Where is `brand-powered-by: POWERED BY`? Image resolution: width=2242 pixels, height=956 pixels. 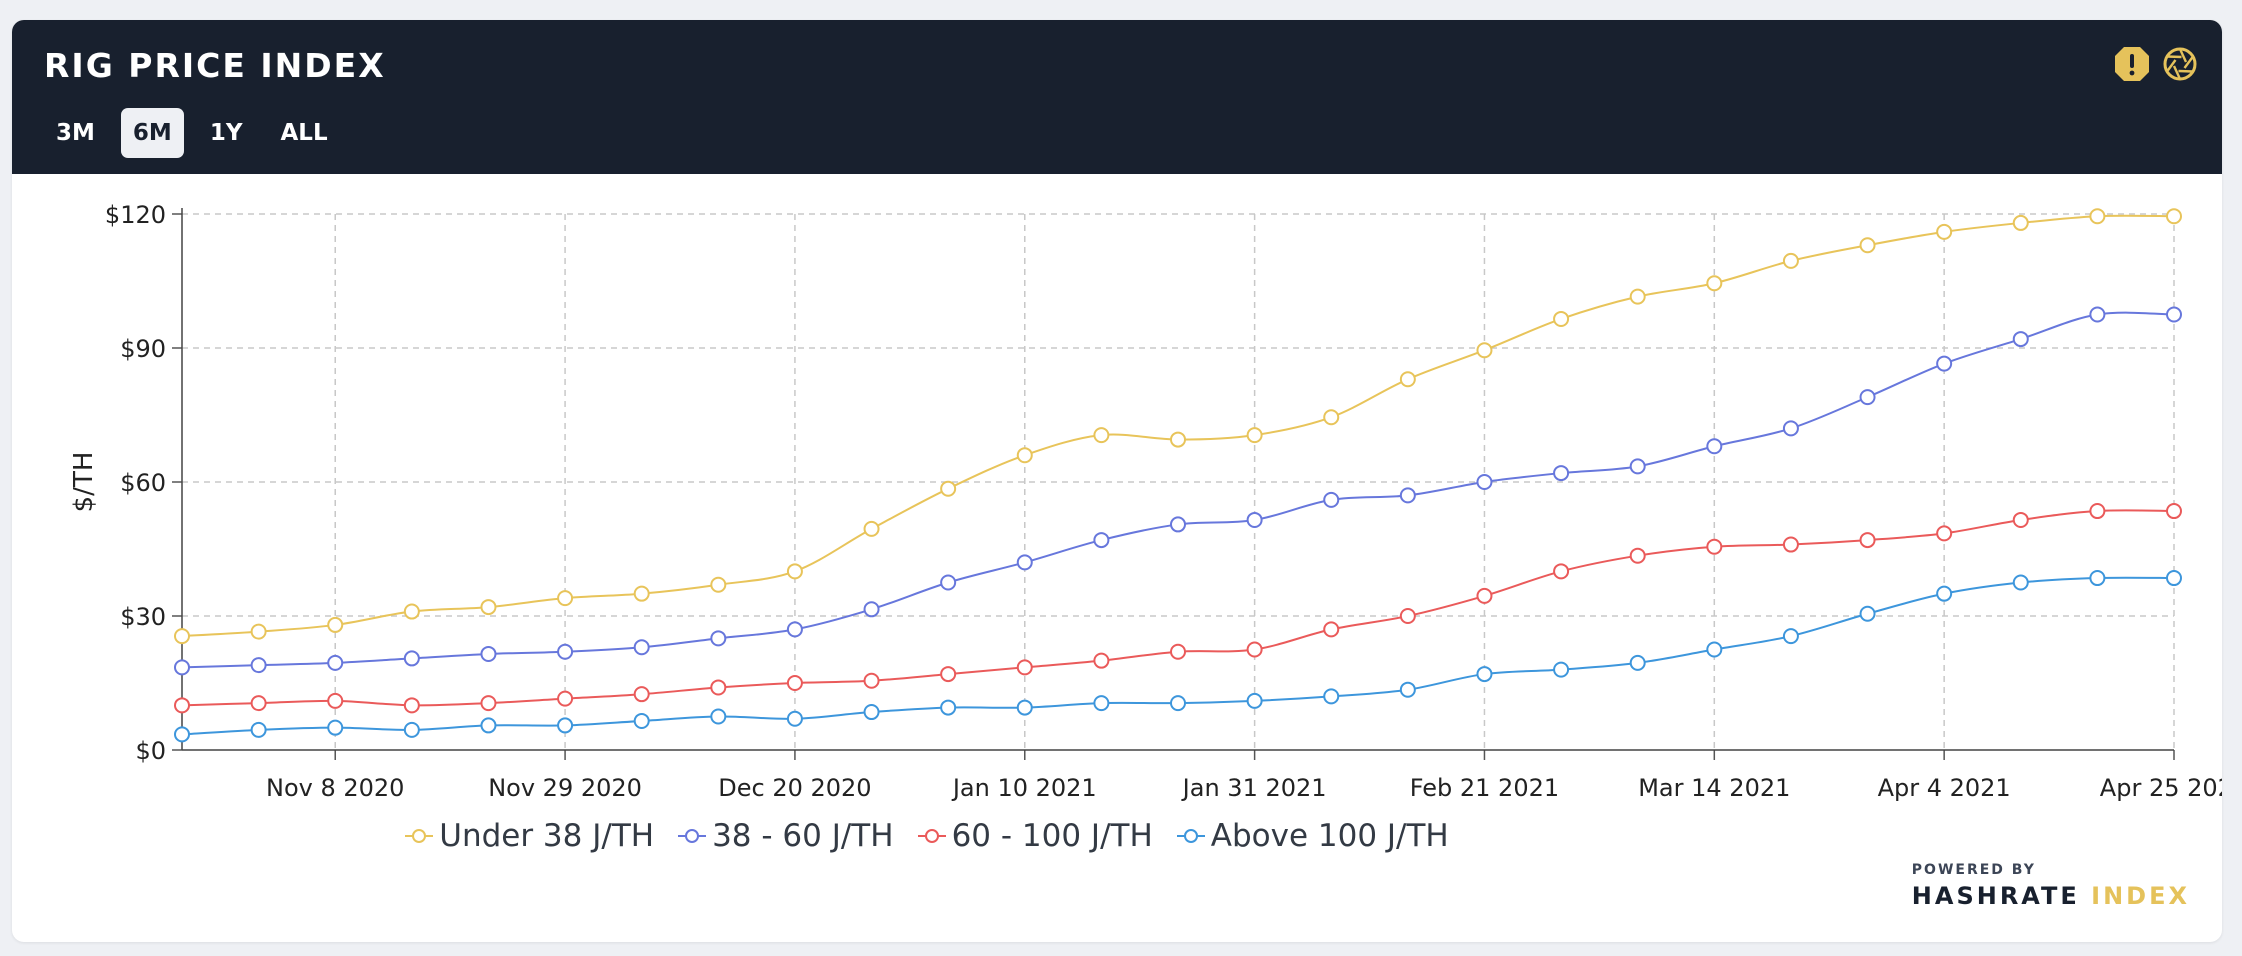
brand-powered-by: POWERED BY is located at coordinates (1973, 870).